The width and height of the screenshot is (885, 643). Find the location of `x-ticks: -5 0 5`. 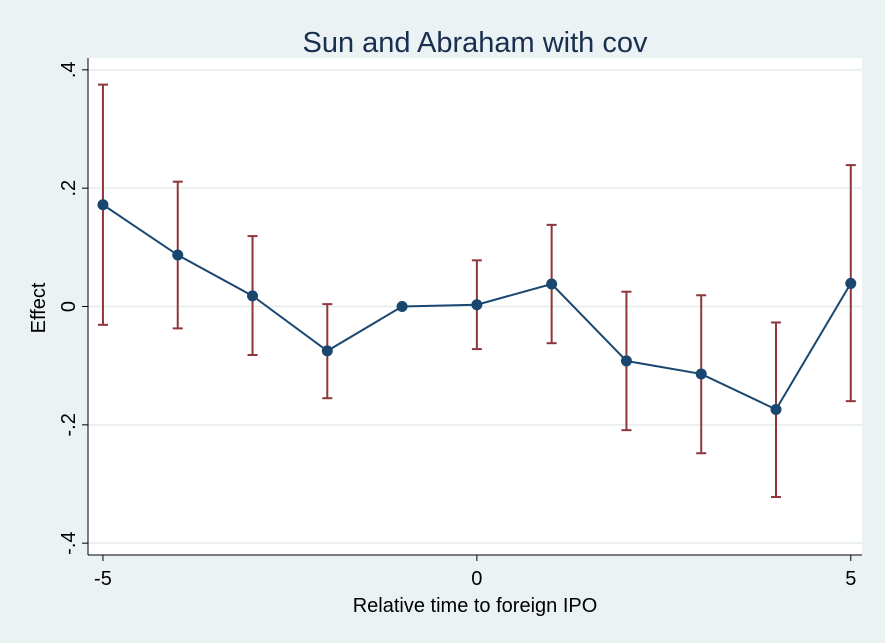

x-ticks: -5 0 5 is located at coordinates (475, 572).